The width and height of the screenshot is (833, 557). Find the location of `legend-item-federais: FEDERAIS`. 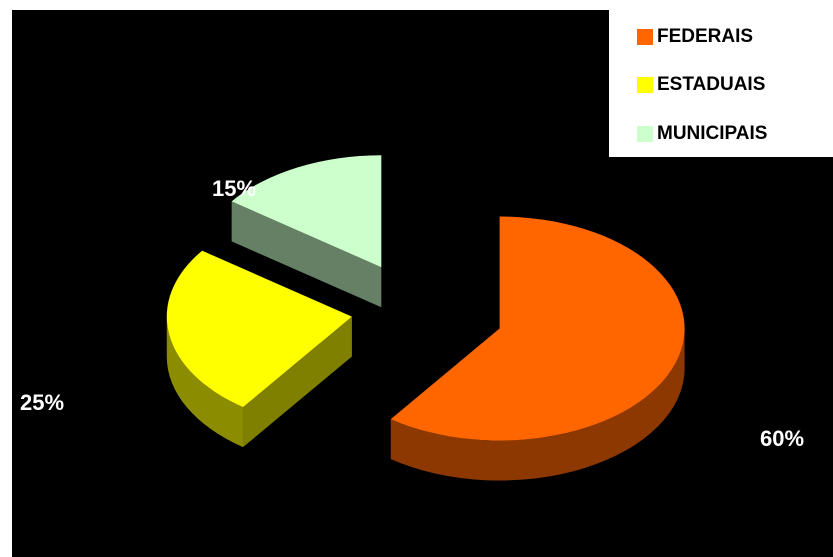

legend-item-federais: FEDERAIS is located at coordinates (695, 37).